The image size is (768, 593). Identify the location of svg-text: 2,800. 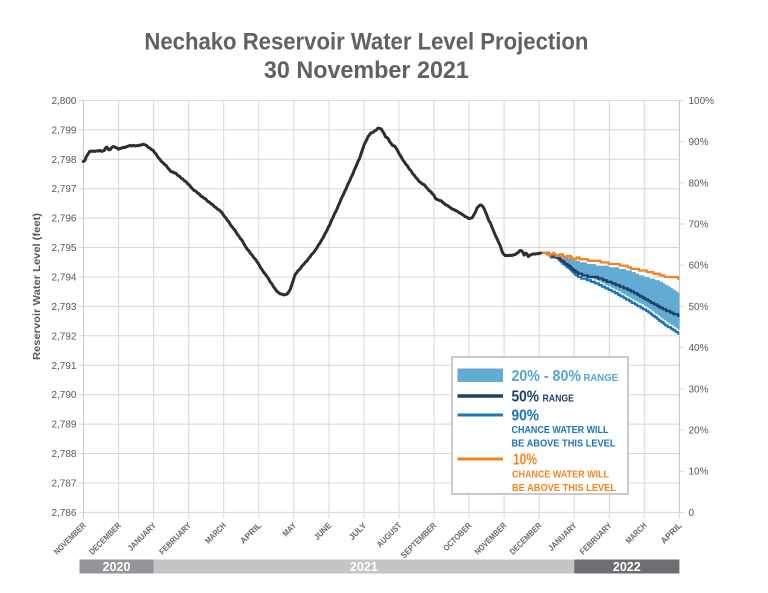
(63, 101).